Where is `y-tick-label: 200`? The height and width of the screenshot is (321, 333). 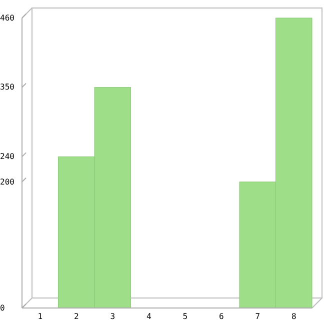 y-tick-label: 200 is located at coordinates (7, 181).